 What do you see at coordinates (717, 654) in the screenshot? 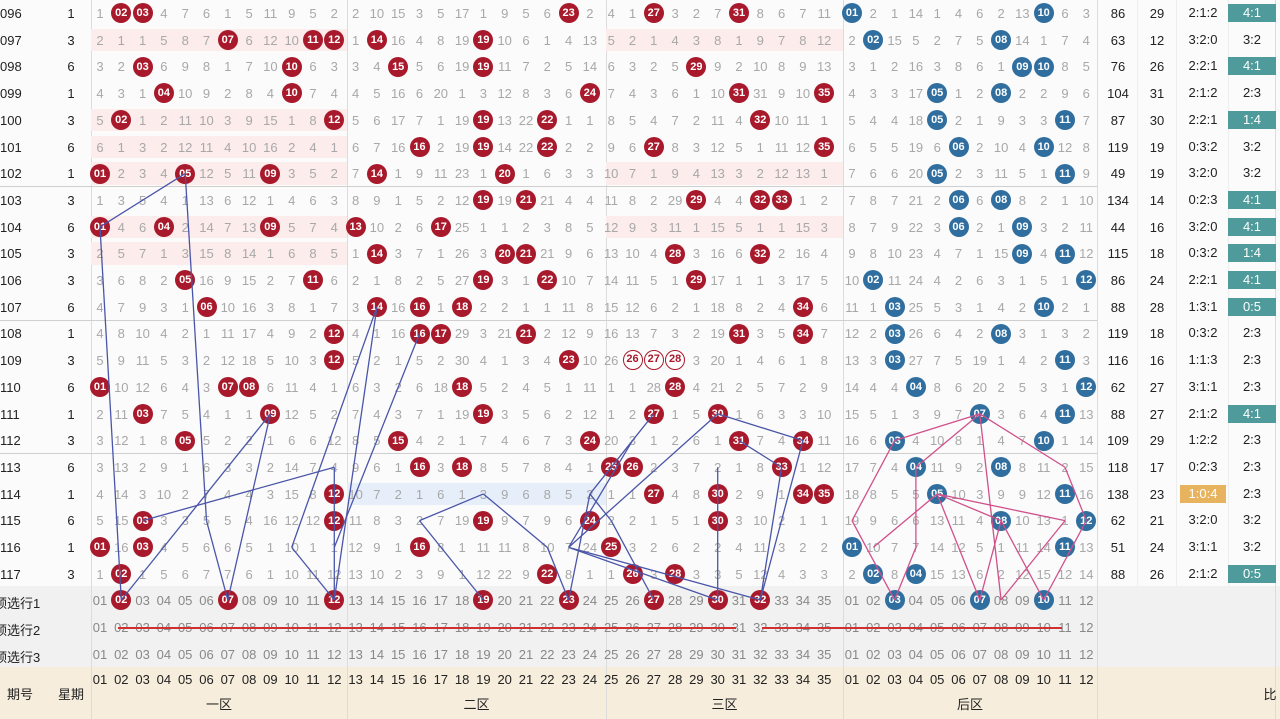
I see `select-number: 30` at bounding box center [717, 654].